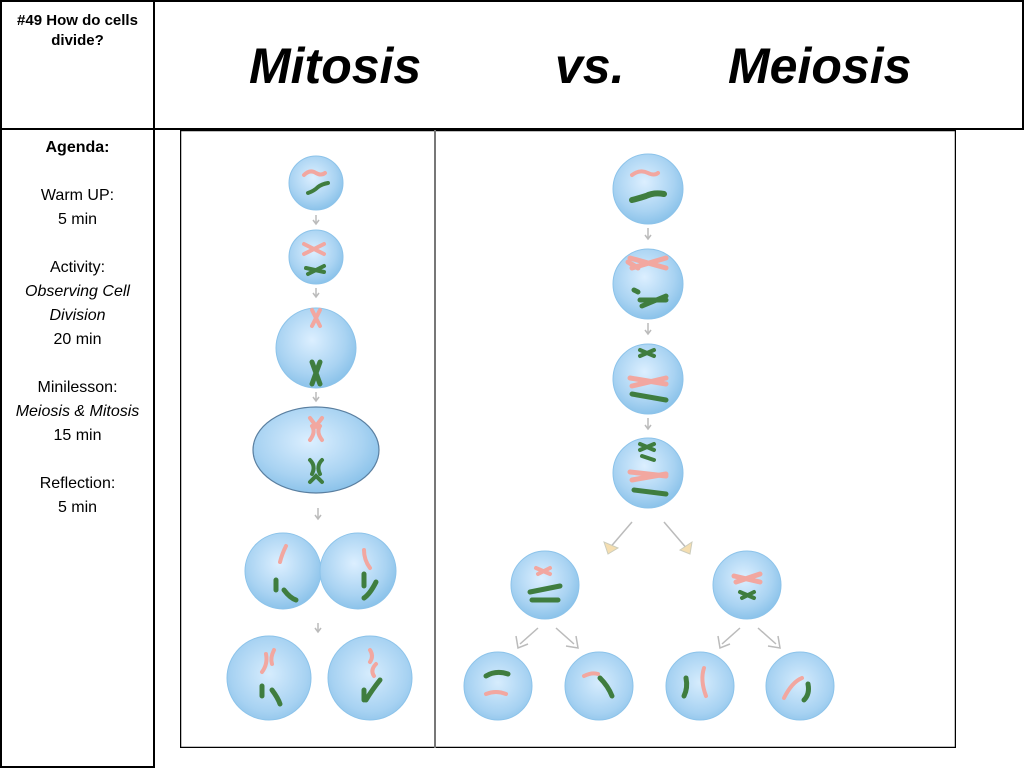 Image resolution: width=1024 pixels, height=768 pixels. Describe the element at coordinates (316, 348) in the screenshot. I see `mitosis-cell-metaphase` at that location.